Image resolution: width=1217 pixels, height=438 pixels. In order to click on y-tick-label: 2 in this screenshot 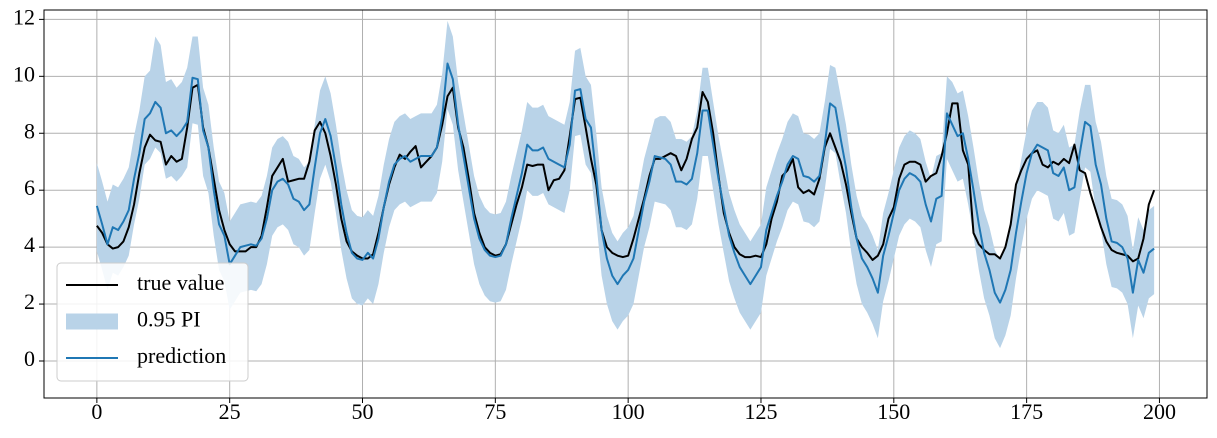, I will do `click(29, 301)`.